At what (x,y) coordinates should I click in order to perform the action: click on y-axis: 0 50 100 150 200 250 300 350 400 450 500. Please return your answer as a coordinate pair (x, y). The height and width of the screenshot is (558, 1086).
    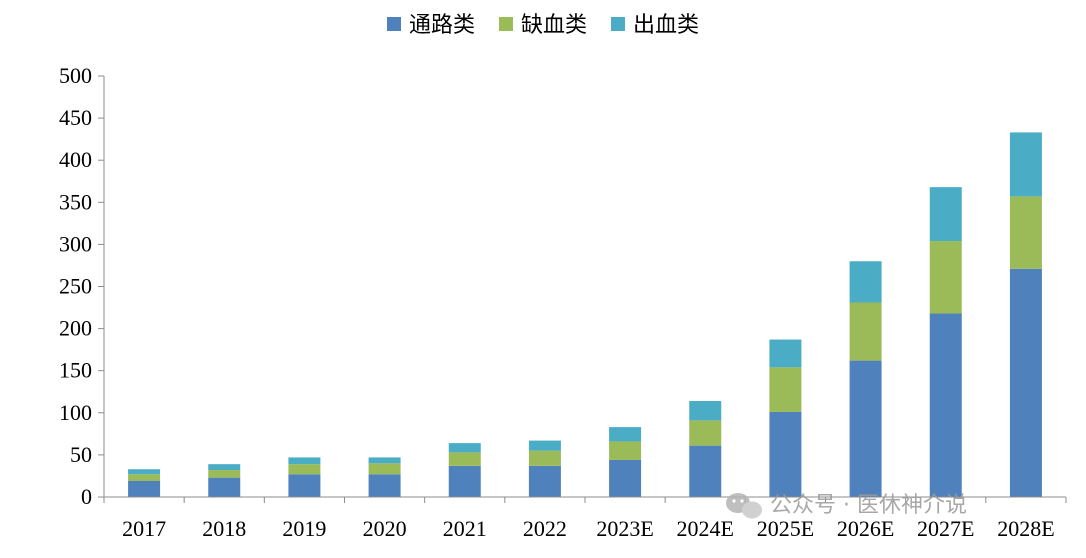
    Looking at the image, I should click on (82, 286).